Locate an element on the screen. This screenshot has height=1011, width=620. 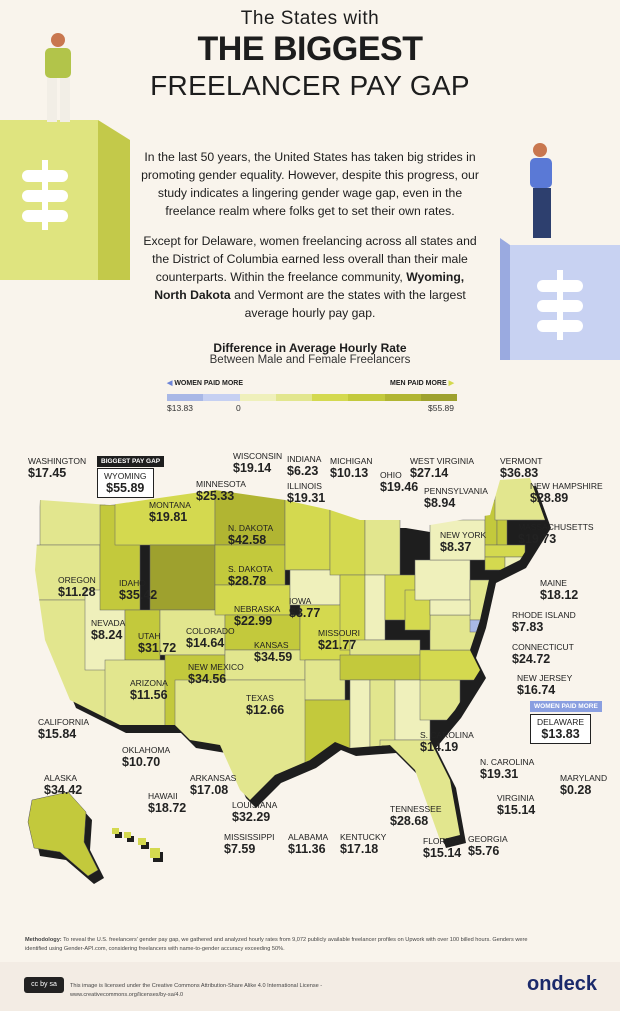
state-name: Minnesota is located at coordinates (221, 484).